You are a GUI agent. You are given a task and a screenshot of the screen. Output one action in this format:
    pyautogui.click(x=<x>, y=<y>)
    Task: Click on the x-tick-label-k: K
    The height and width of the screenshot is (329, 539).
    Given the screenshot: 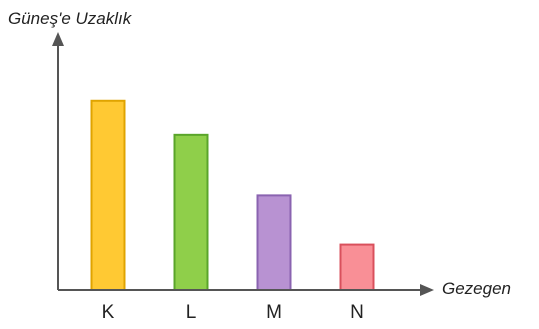 What is the action you would take?
    pyautogui.click(x=108, y=312)
    